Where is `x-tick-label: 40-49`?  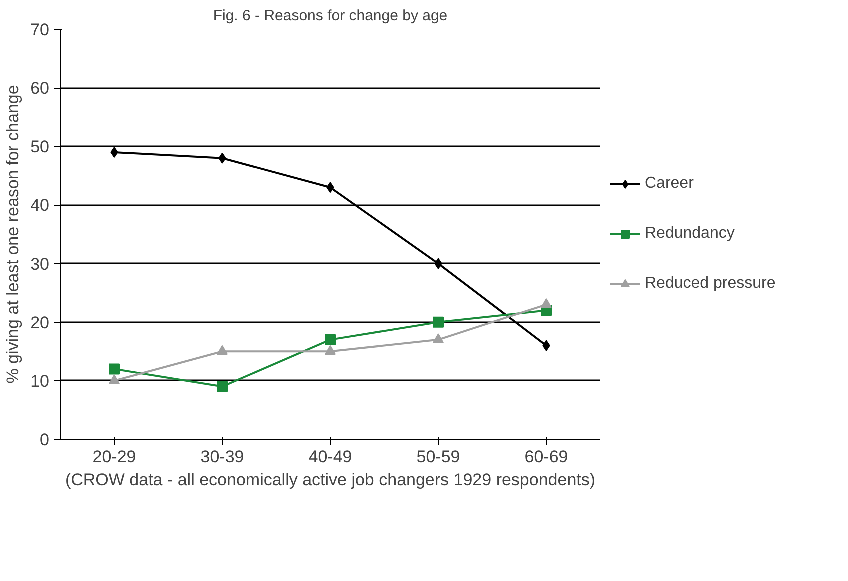 x-tick-label: 40-49 is located at coordinates (330, 457).